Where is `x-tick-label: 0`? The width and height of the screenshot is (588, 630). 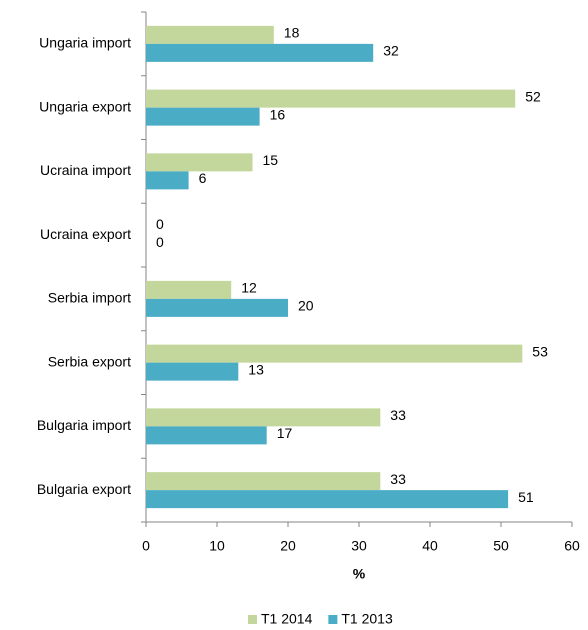 x-tick-label: 0 is located at coordinates (146, 546).